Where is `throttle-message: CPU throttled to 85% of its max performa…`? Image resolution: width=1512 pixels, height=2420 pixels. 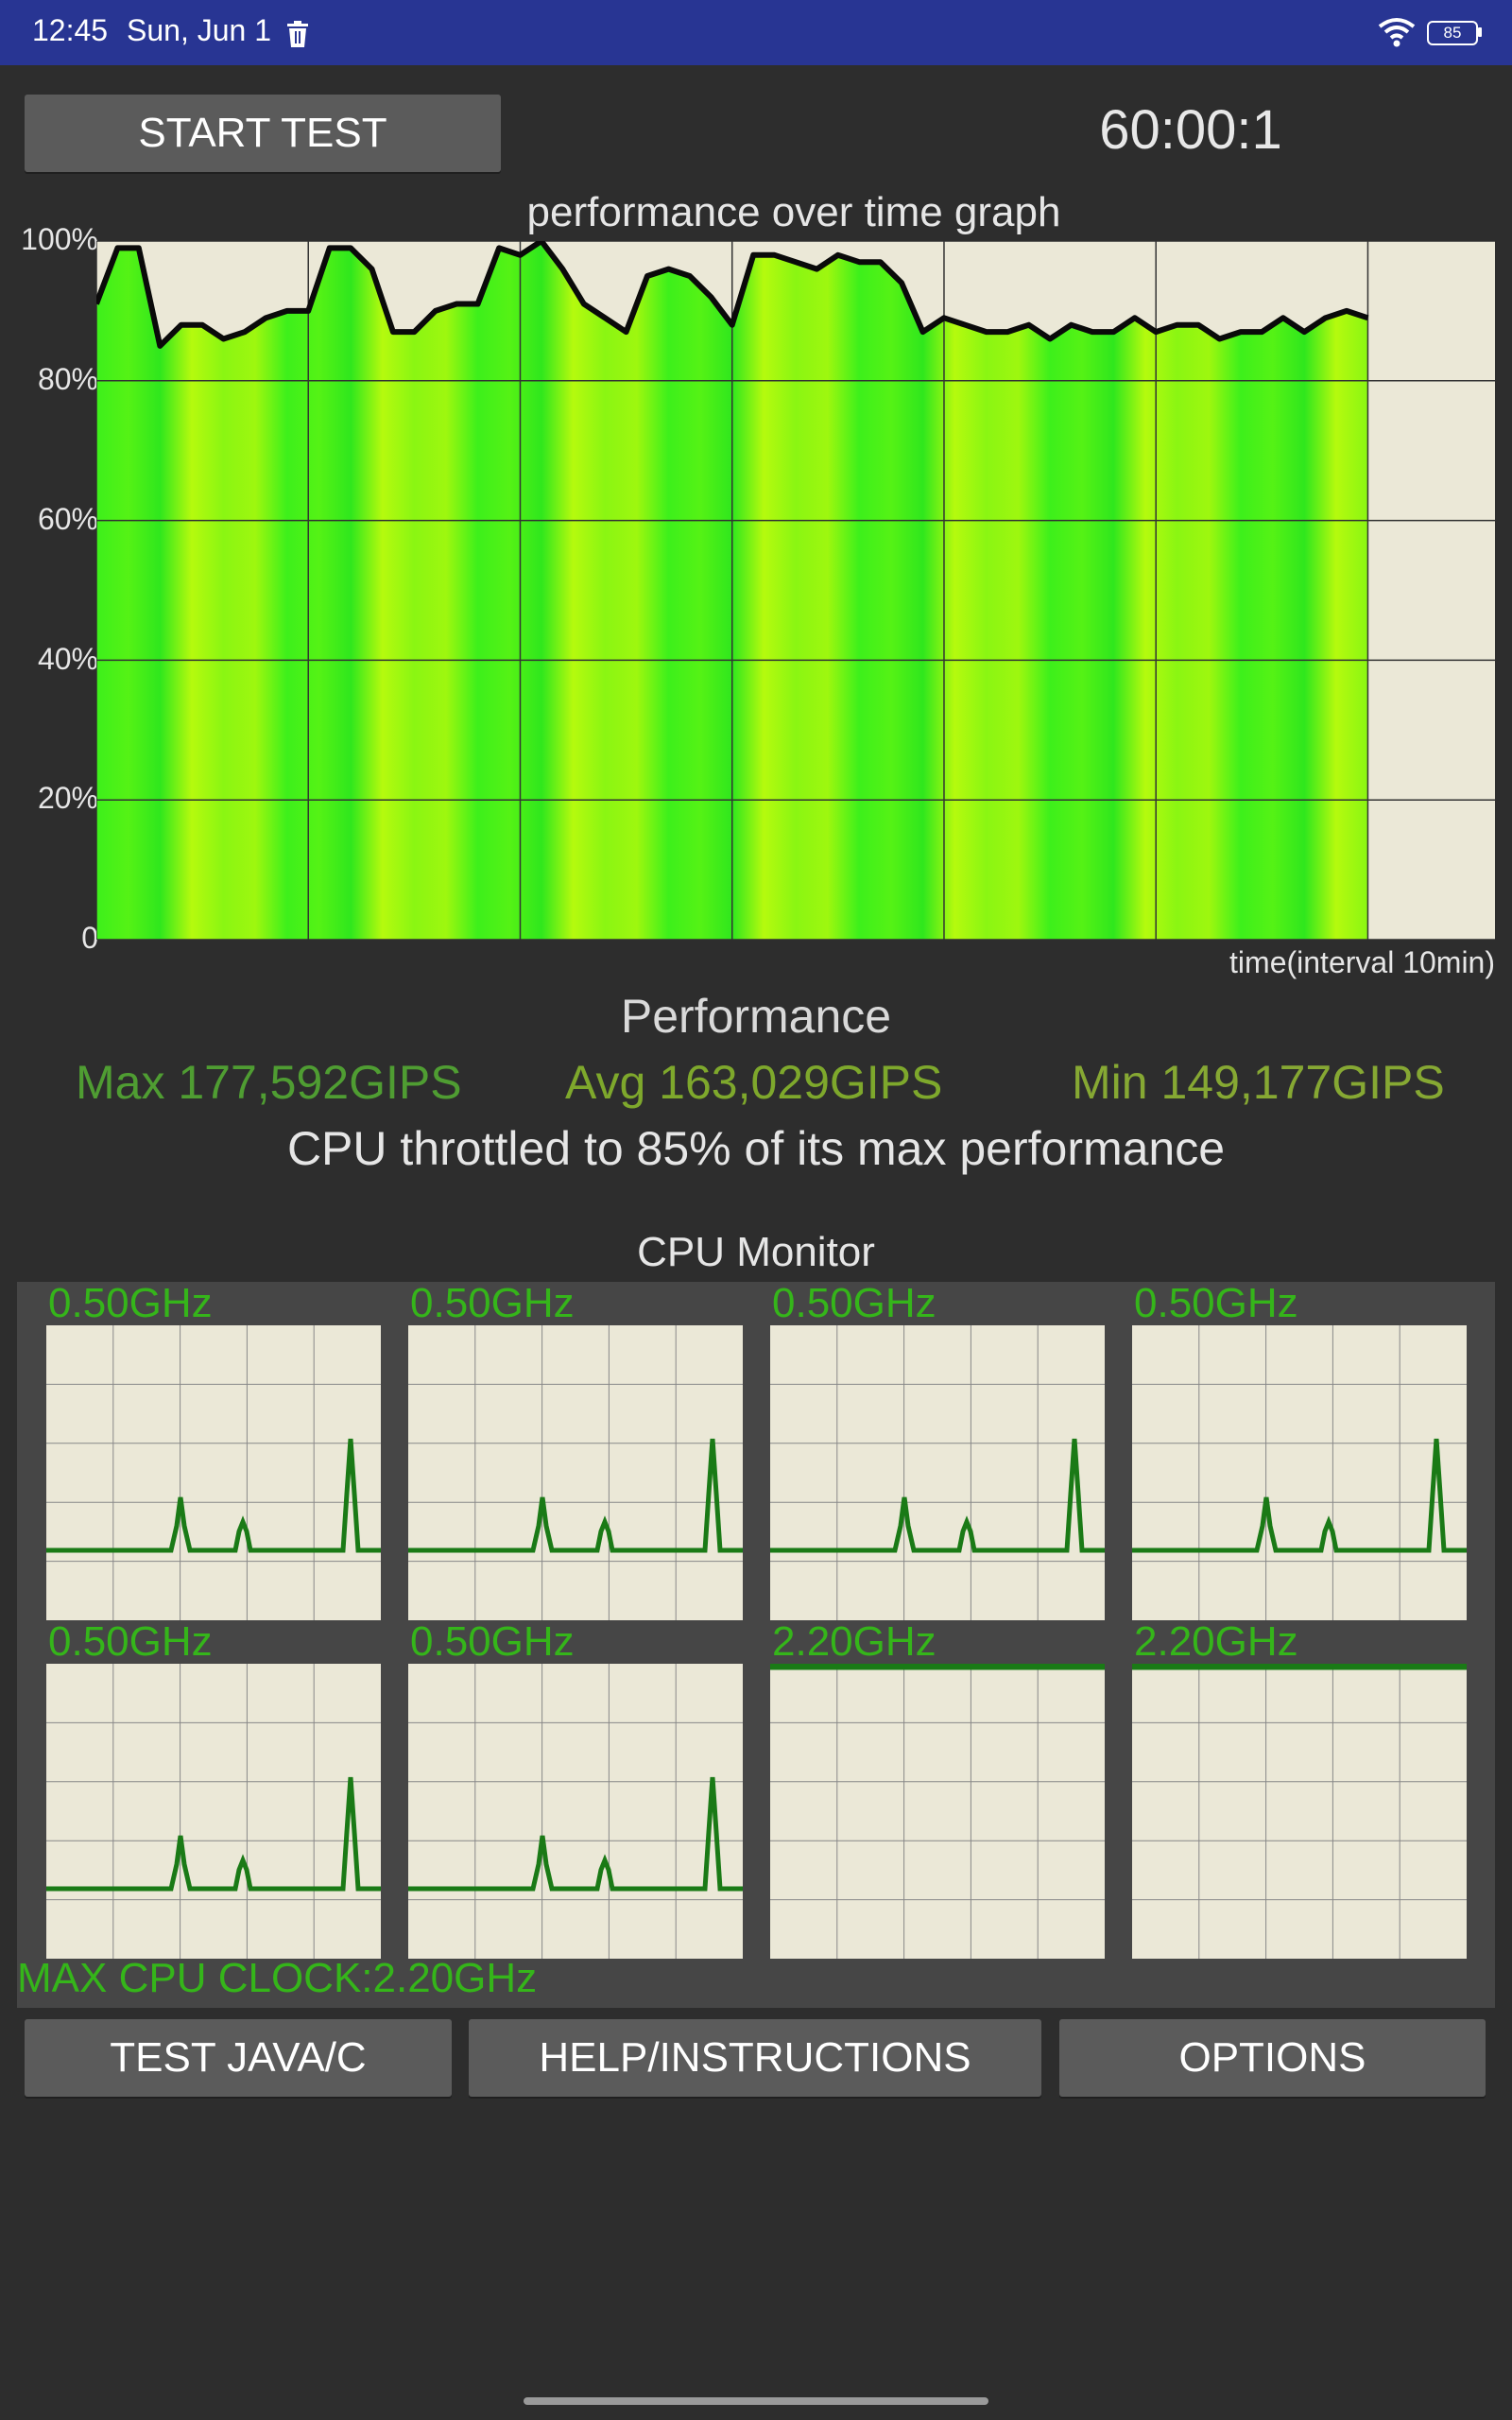
throttle-message: CPU throttled to 85% of its max performa… is located at coordinates (756, 1148).